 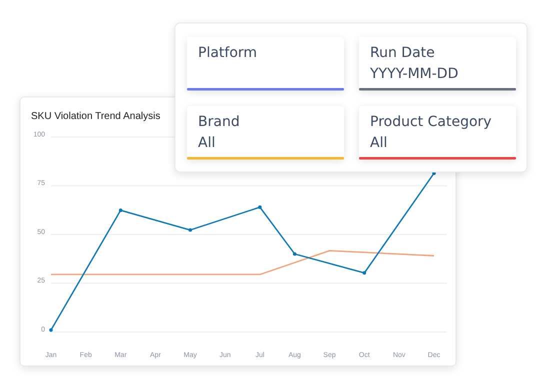 What do you see at coordinates (402, 53) in the screenshot?
I see `text: Run Date` at bounding box center [402, 53].